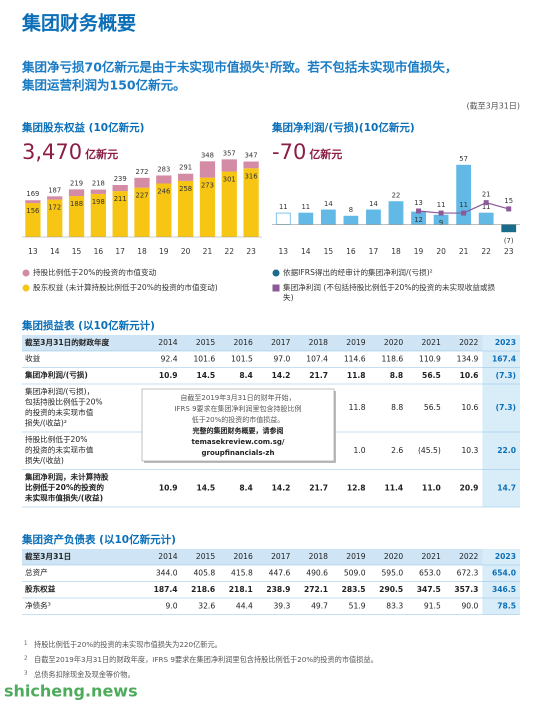 The width and height of the screenshot is (541, 704). I want to click on row-label: 的投资的未实现市值, so click(59, 412).